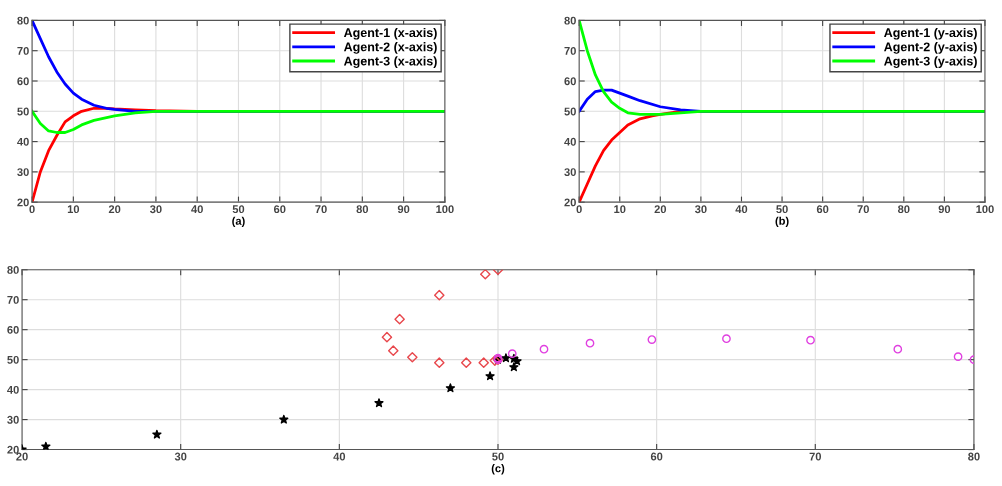 The height and width of the screenshot is (486, 1002). What do you see at coordinates (498, 469) in the screenshot?
I see `x-axis-title: (c)` at bounding box center [498, 469].